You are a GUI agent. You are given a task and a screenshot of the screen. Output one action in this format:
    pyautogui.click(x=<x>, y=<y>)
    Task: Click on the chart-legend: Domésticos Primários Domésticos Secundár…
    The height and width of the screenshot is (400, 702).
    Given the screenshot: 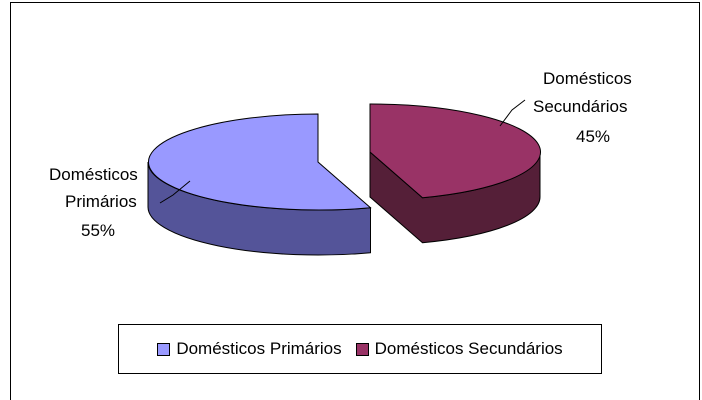 What is the action you would take?
    pyautogui.click(x=360, y=349)
    